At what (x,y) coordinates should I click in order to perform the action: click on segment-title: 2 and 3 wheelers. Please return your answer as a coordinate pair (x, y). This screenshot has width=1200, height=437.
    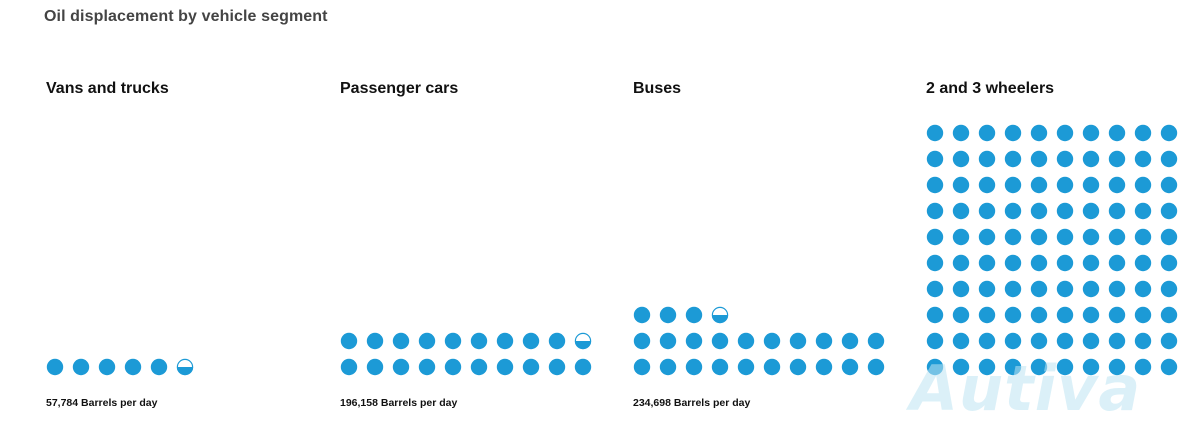
    Looking at the image, I should click on (990, 88).